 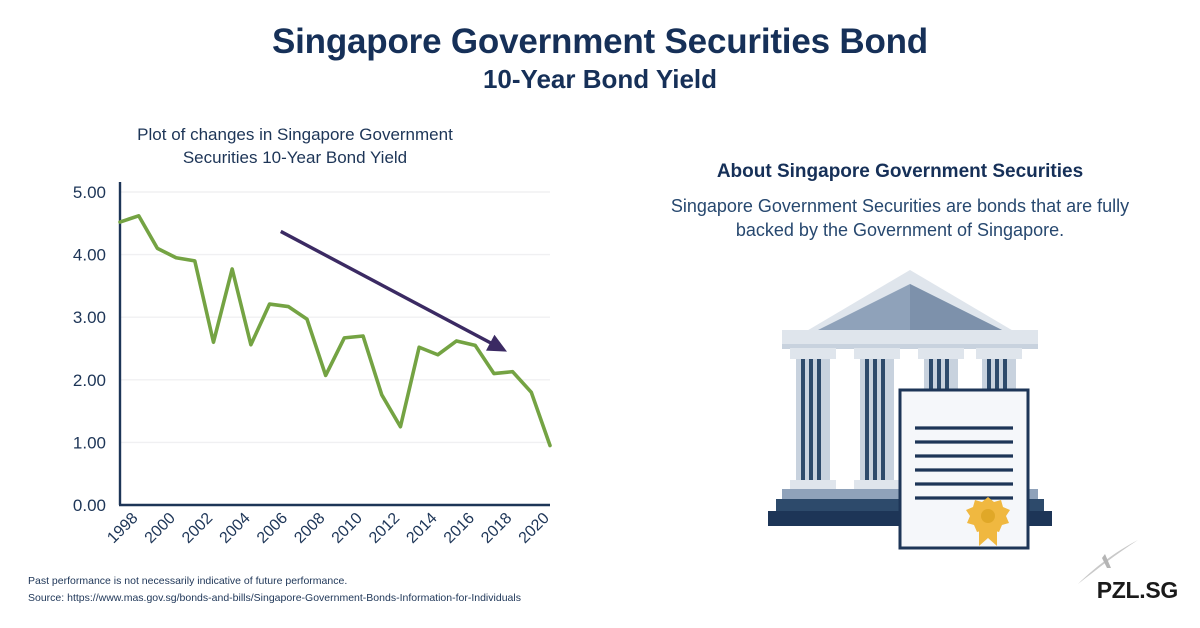 What do you see at coordinates (347, 528) in the screenshot?
I see `chart-x-tick-label: 2010` at bounding box center [347, 528].